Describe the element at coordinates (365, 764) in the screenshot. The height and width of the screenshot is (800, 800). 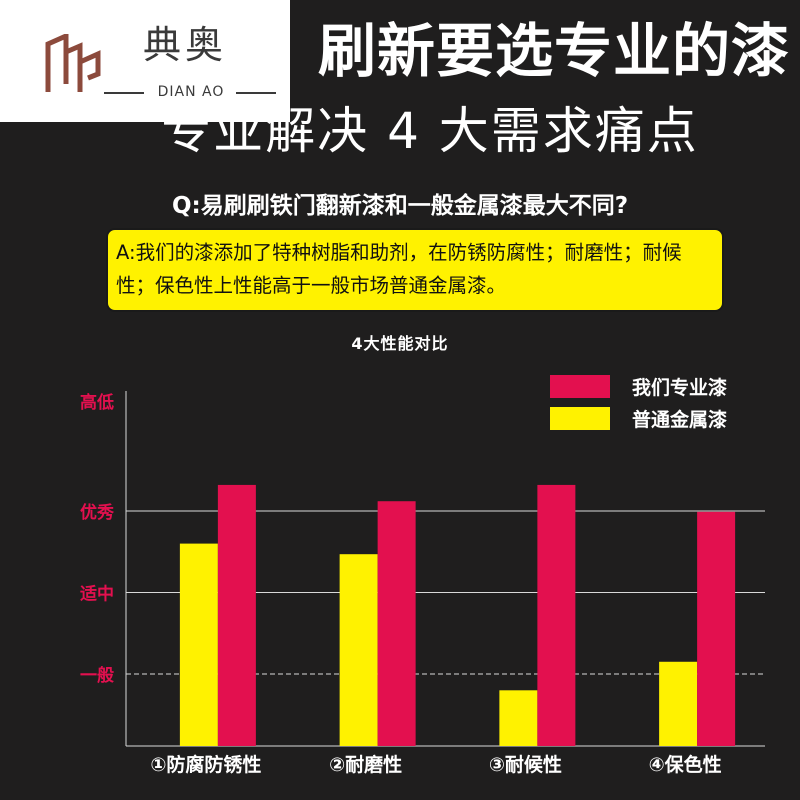
I see `category-label: ②耐磨性` at that location.